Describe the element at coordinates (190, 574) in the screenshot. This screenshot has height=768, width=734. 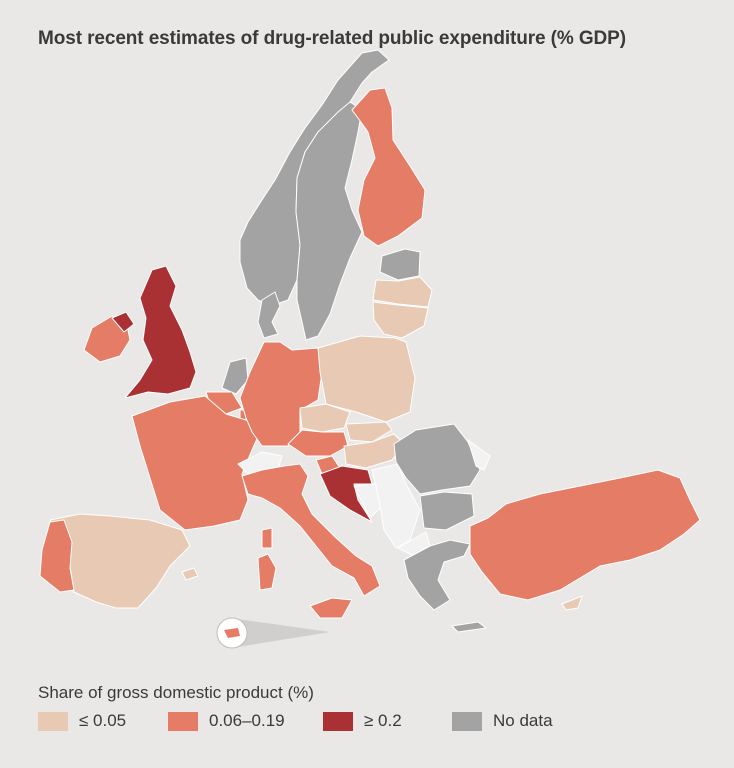
I see `region-balearics` at that location.